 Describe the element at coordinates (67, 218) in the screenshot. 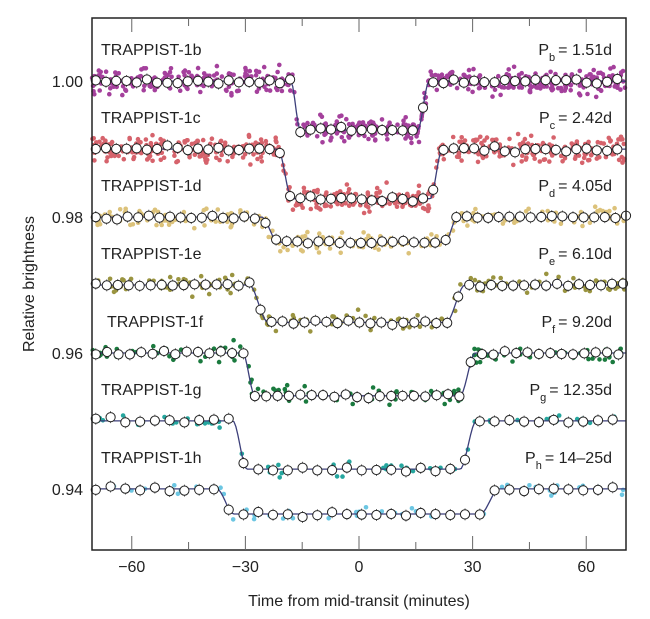

I see `y-tick-label: 0.98` at that location.